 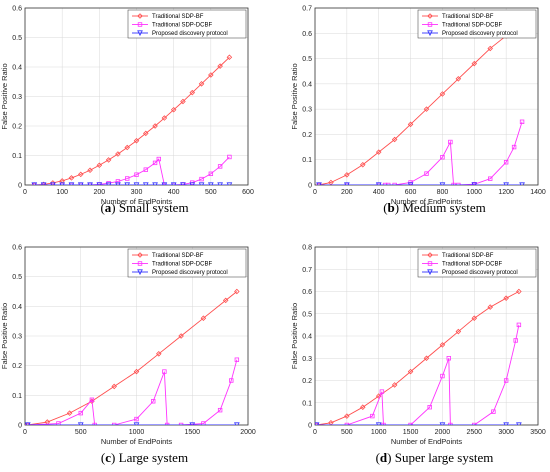 What do you see at coordinates (190, 34) in the screenshot?
I see `legend-label: Proposed discovery protocol` at bounding box center [190, 34].